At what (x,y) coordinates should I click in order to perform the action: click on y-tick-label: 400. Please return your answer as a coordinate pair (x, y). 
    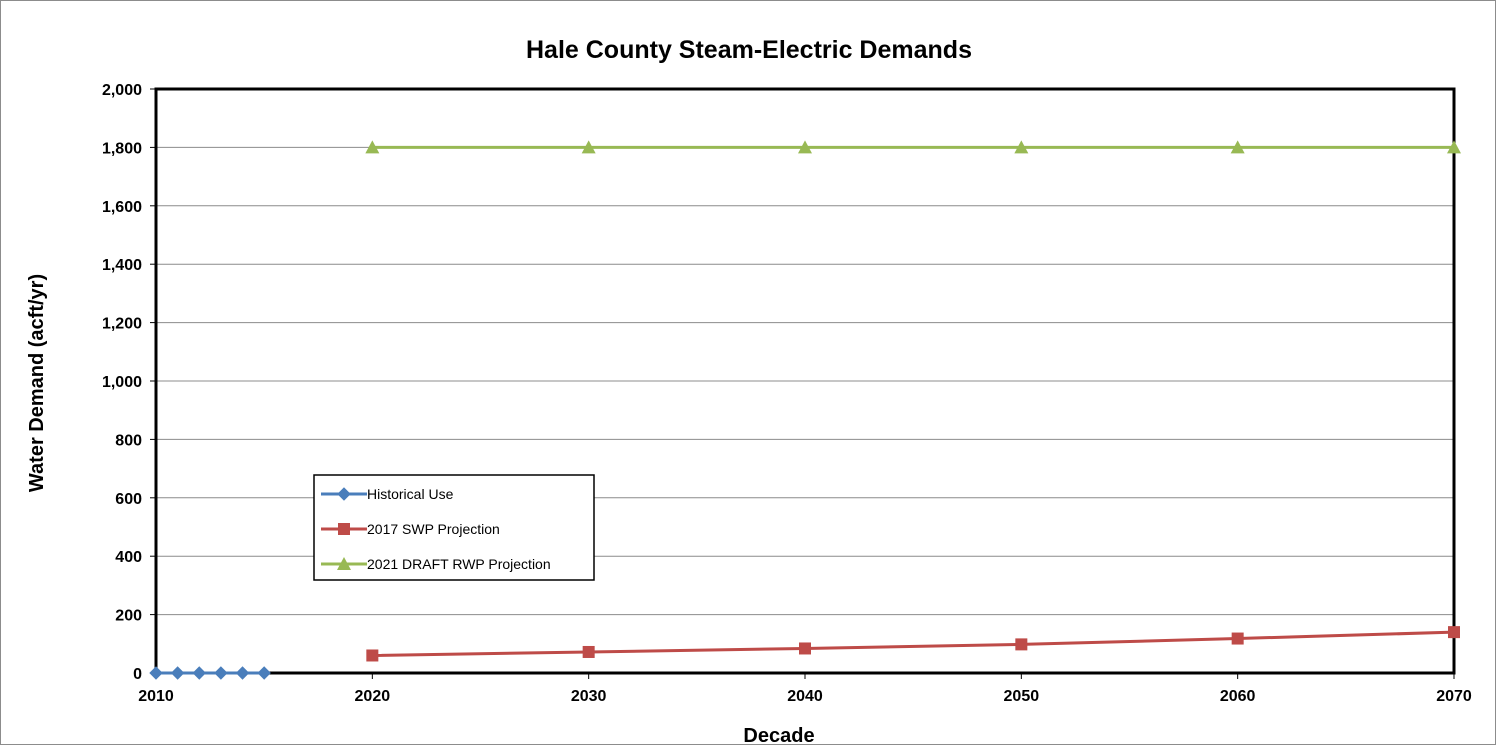
    Looking at the image, I should click on (128, 557).